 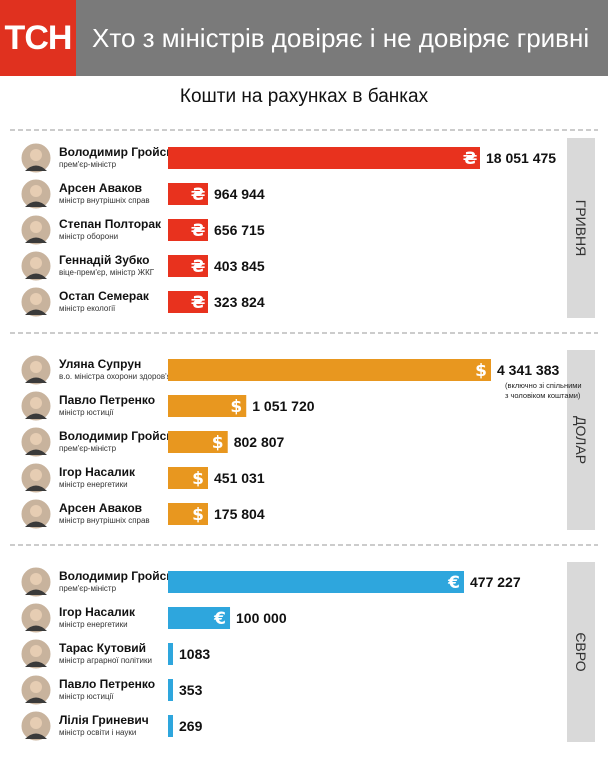 I want to click on minister-name: Уляна Супрун, so click(x=100, y=364).